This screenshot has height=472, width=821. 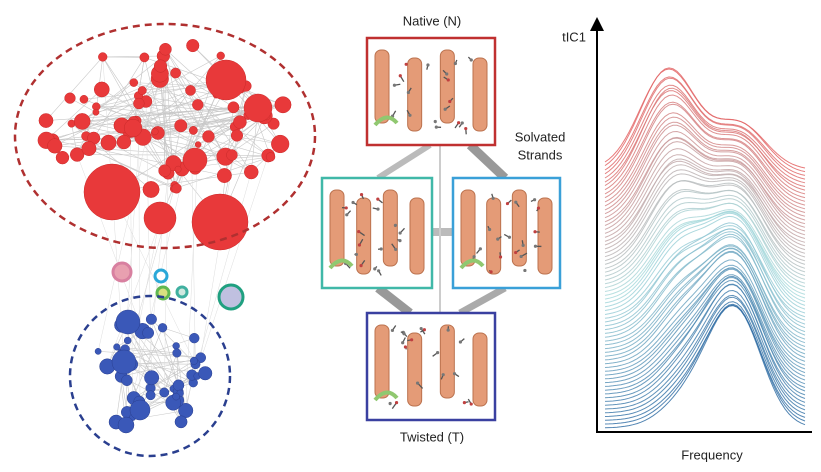 I want to click on edge, so click(x=487, y=161).